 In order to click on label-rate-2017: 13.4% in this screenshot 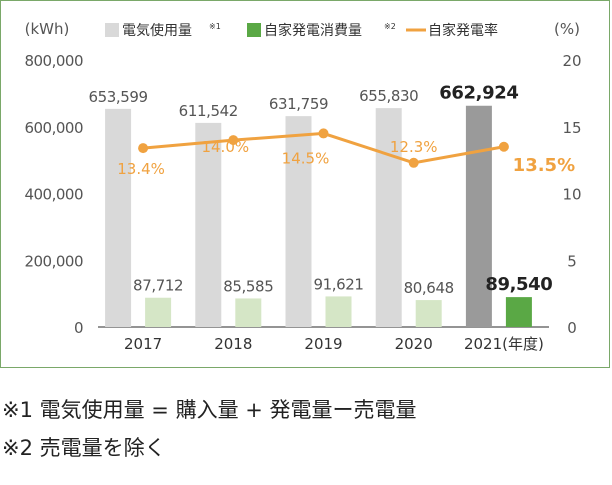, I will do `click(141, 169)`.